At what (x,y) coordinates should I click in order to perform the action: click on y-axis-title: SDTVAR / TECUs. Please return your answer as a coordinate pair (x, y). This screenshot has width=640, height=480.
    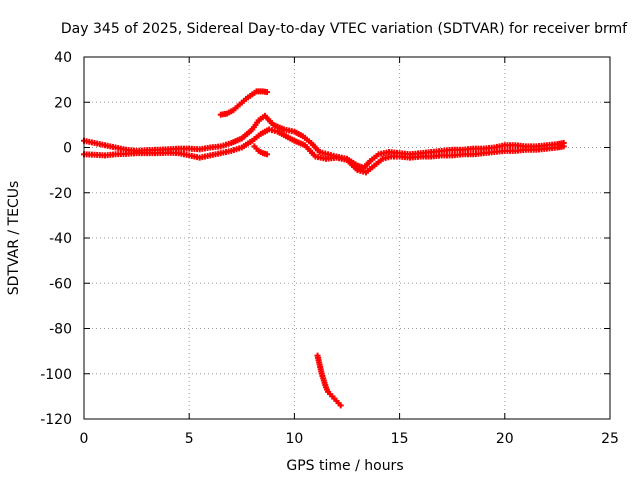
    Looking at the image, I should click on (14, 238).